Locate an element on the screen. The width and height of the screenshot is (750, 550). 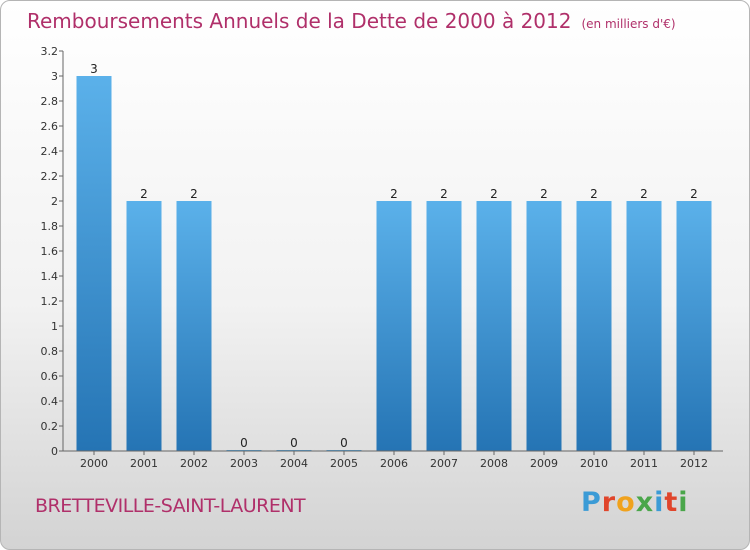
bar-2000 is located at coordinates (94, 263).